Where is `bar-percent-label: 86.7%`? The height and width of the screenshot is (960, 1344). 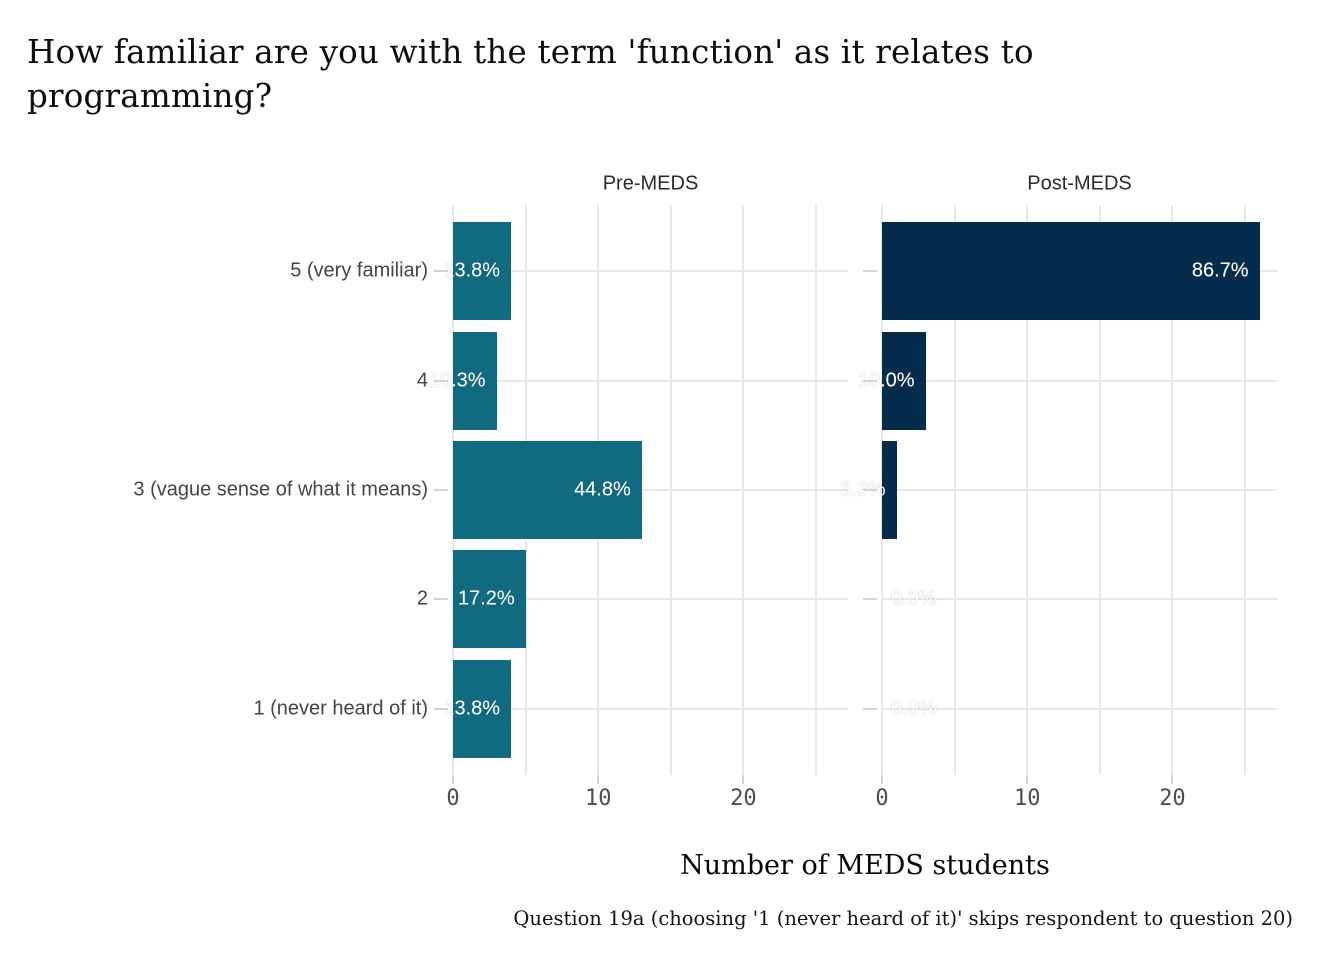
bar-percent-label: 86.7% is located at coordinates (1220, 270).